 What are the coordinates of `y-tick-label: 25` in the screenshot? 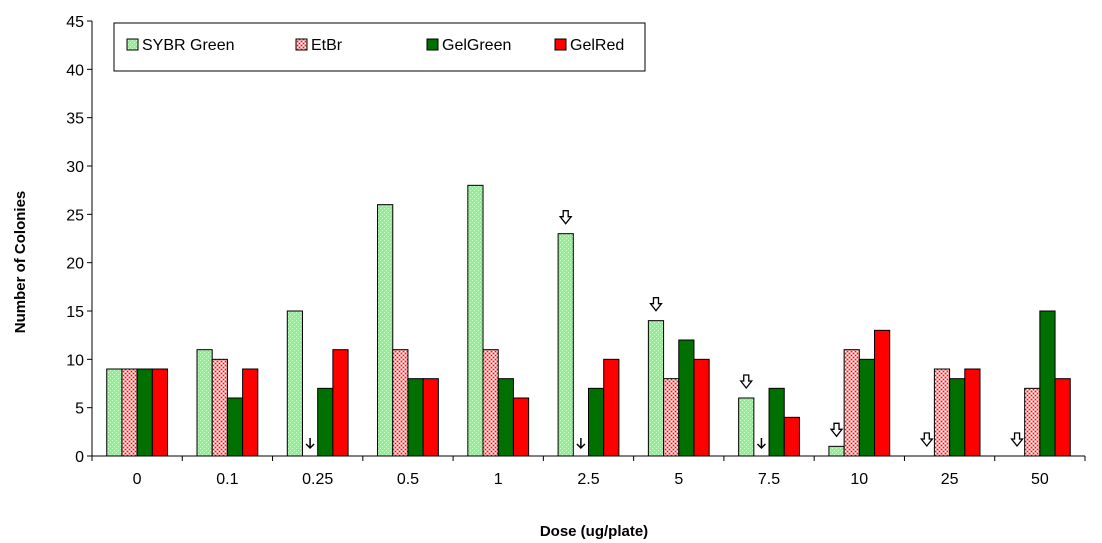 It's located at (75, 215).